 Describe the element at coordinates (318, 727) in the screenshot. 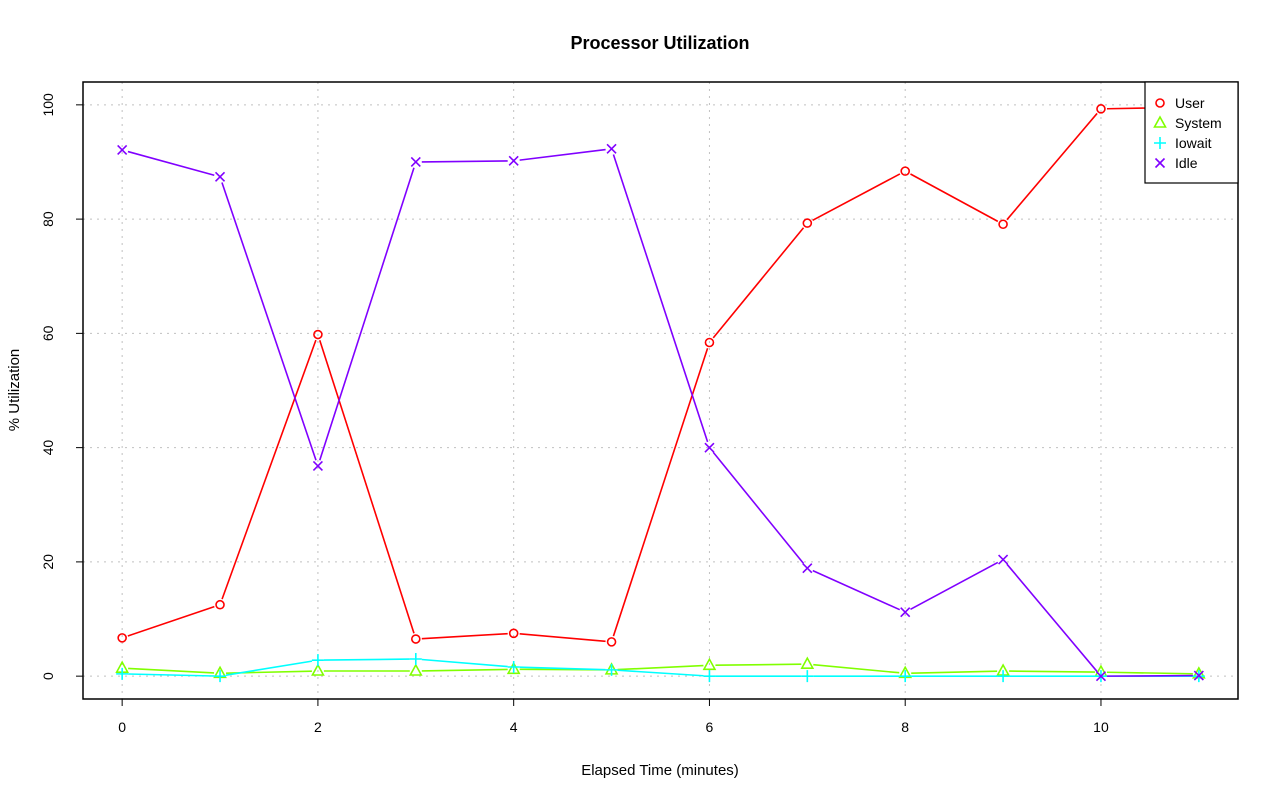

I see `x-tick-label: 2` at that location.